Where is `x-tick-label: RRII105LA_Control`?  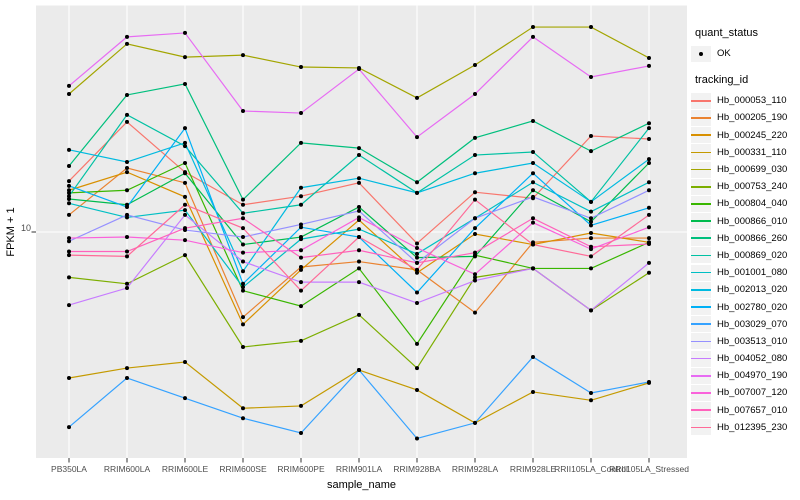 x-tick-label: RRII105LA_Control is located at coordinates (591, 469).